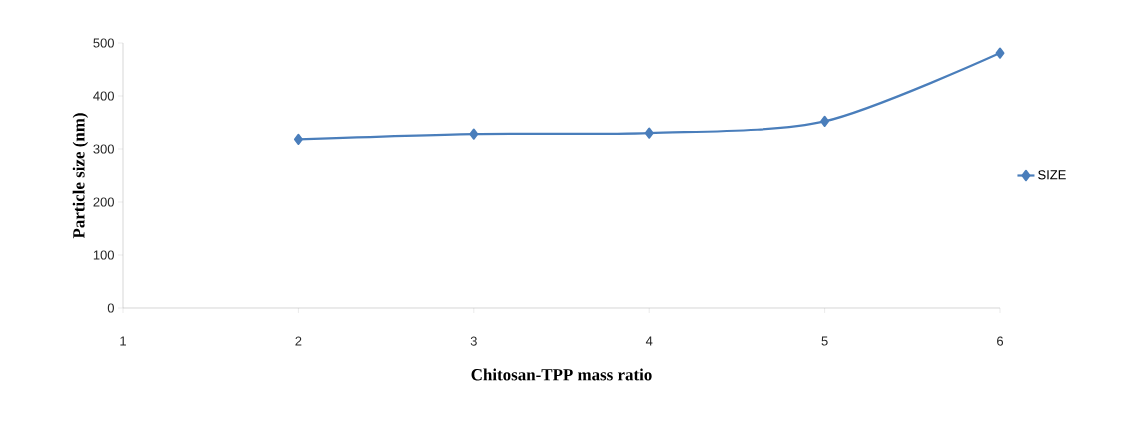  What do you see at coordinates (103, 96) in the screenshot?
I see `y-tick-label: 400` at bounding box center [103, 96].